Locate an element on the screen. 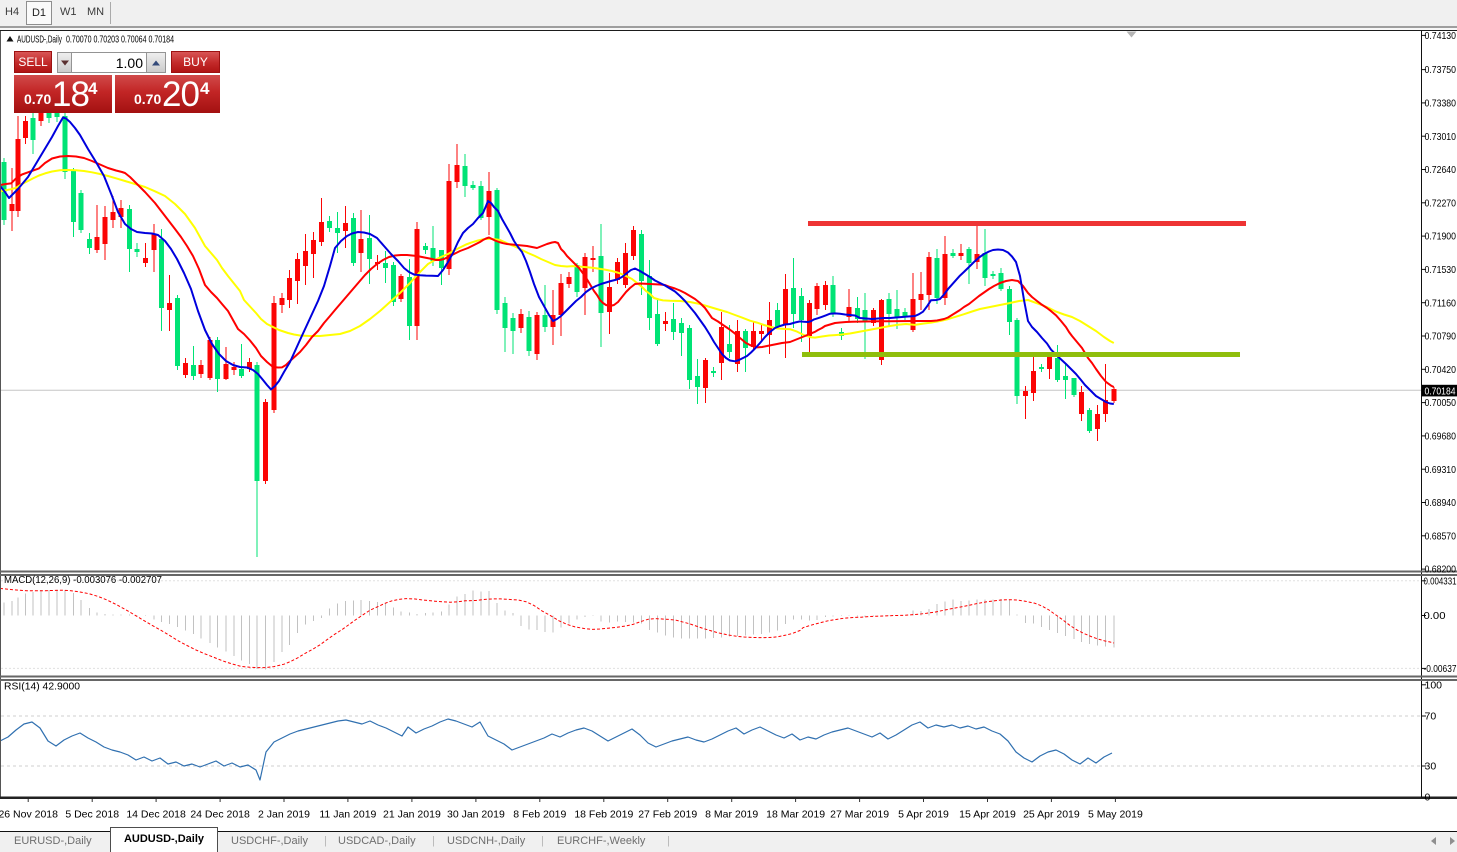 The width and height of the screenshot is (1457, 852). svg-text: 30 is located at coordinates (1431, 767).